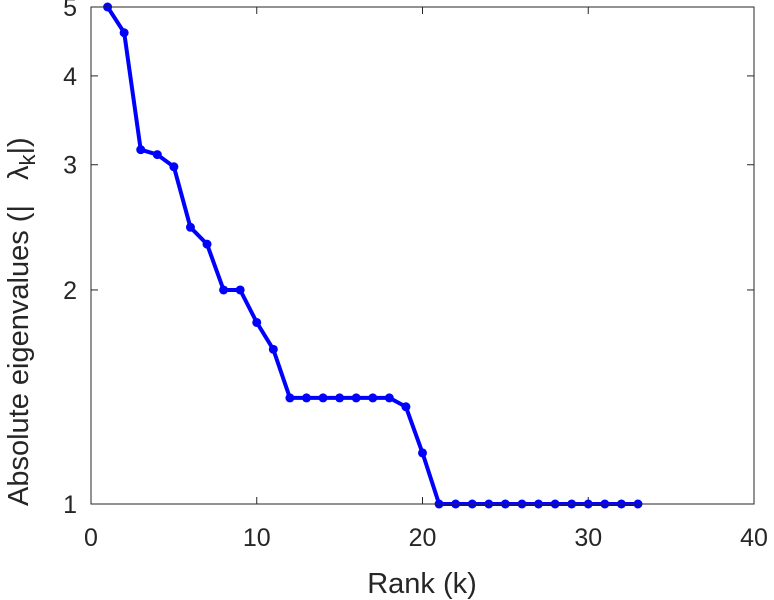  I want to click on y-axis-label: Absolute eigenvalues (| λk|), so click(21, 321).